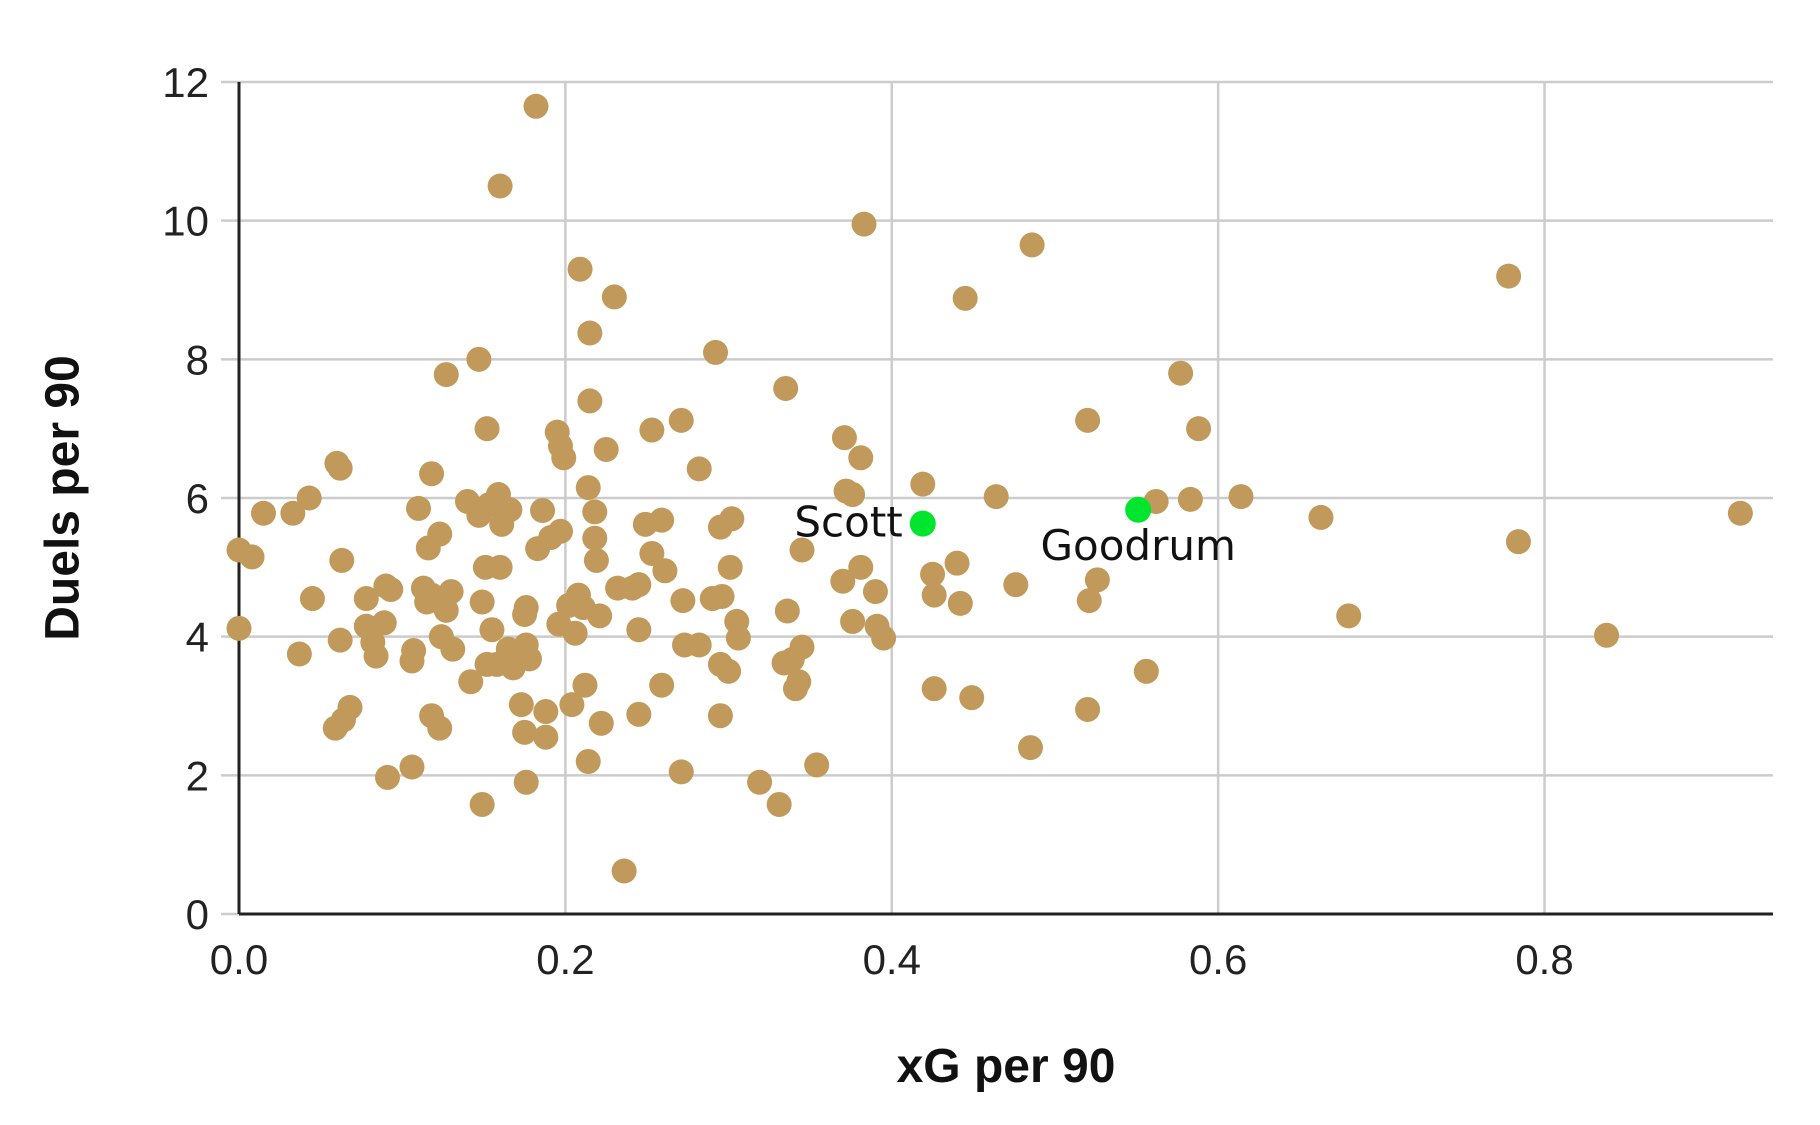  What do you see at coordinates (239, 959) in the screenshot?
I see `x-tick-label: 0.0` at bounding box center [239, 959].